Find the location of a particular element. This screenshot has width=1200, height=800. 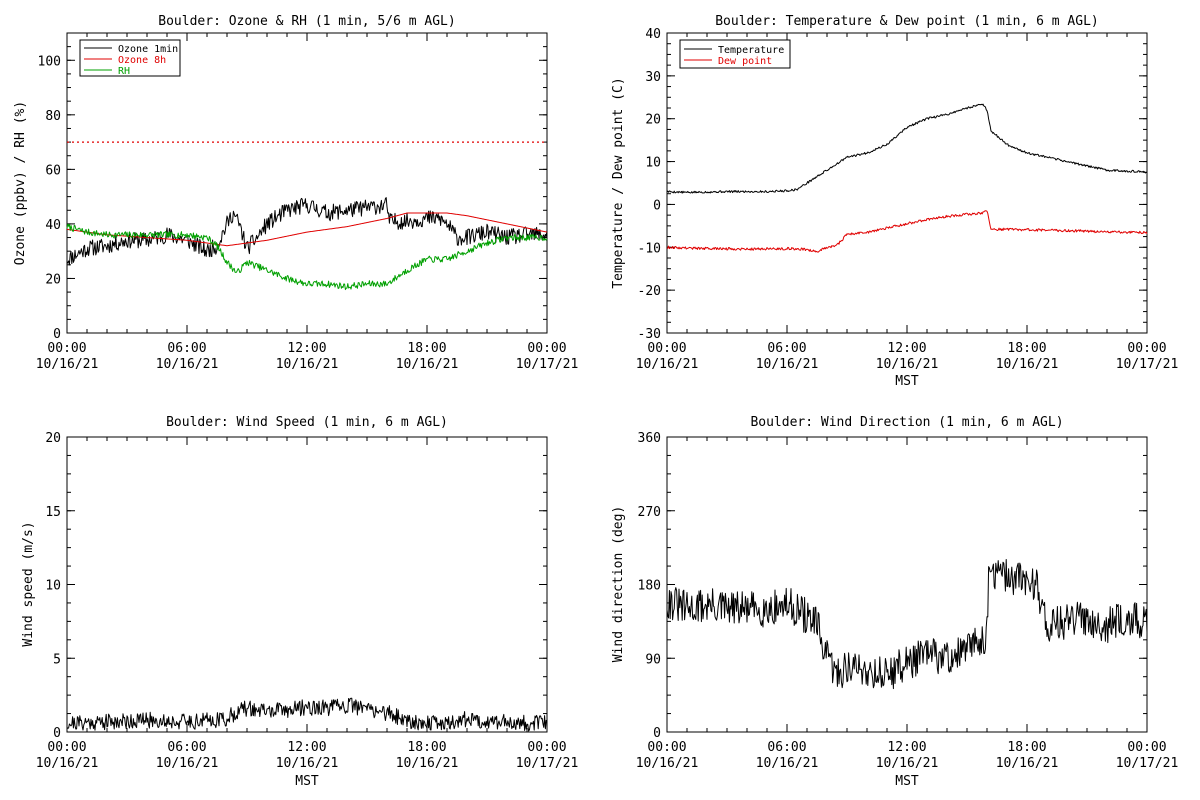

series-line-ozone-1min is located at coordinates (307, 231).